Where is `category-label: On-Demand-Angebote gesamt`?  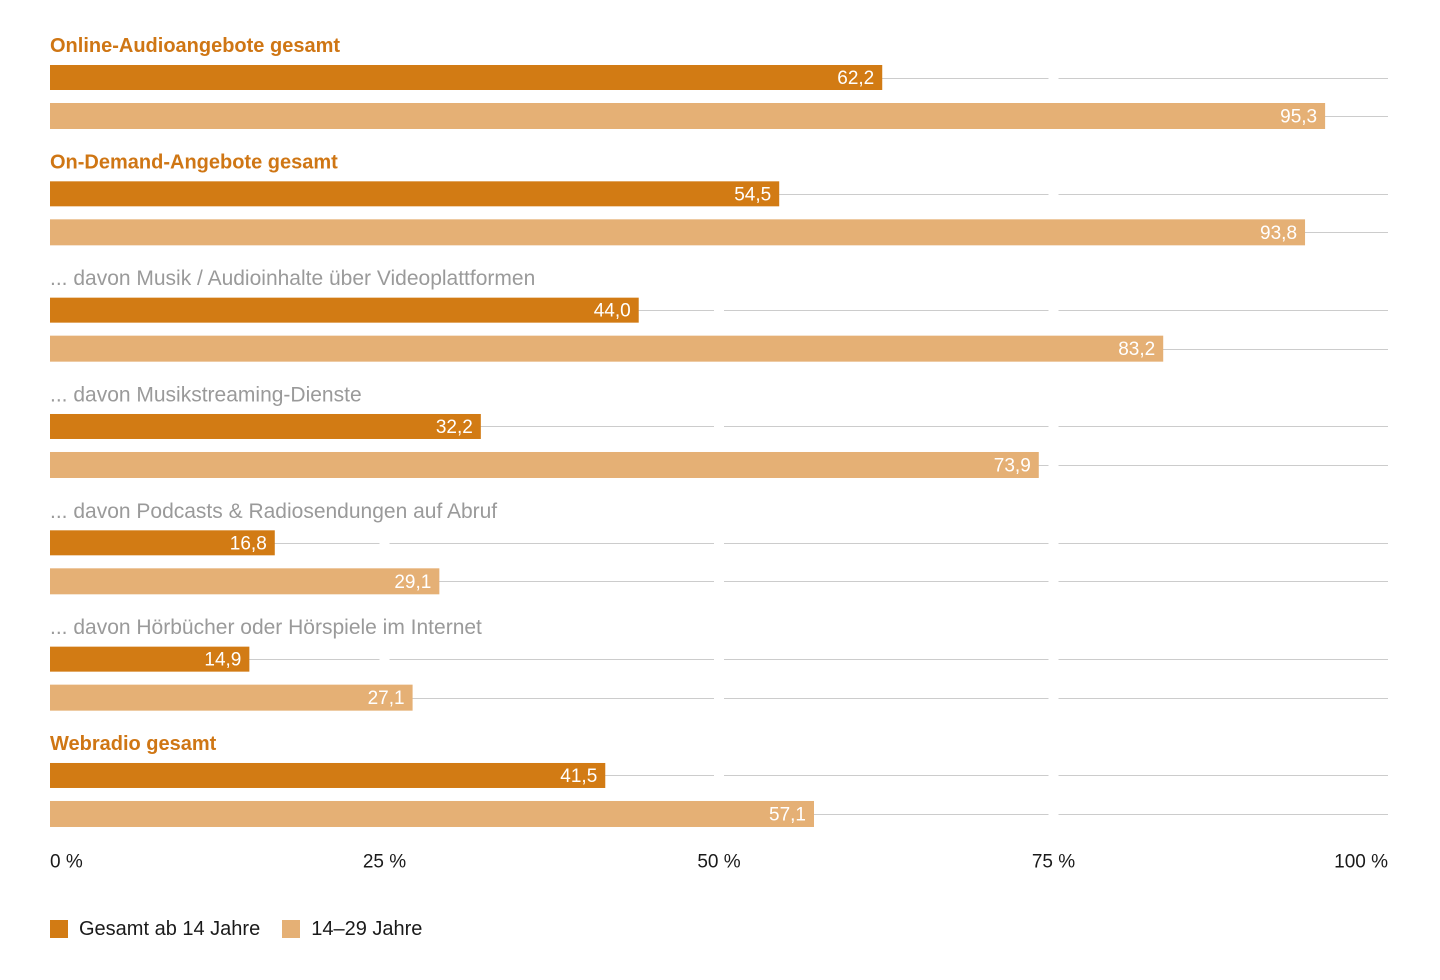 category-label: On-Demand-Angebote gesamt is located at coordinates (194, 162).